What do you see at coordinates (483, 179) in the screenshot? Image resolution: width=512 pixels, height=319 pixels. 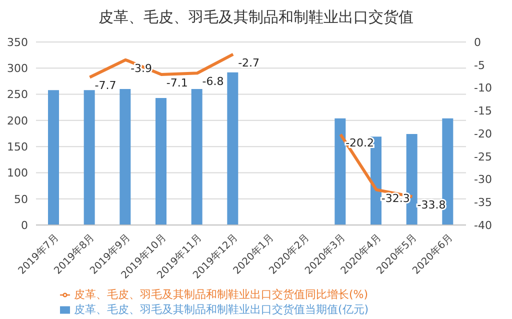 I see `y2-tick-label: -30` at bounding box center [483, 179].